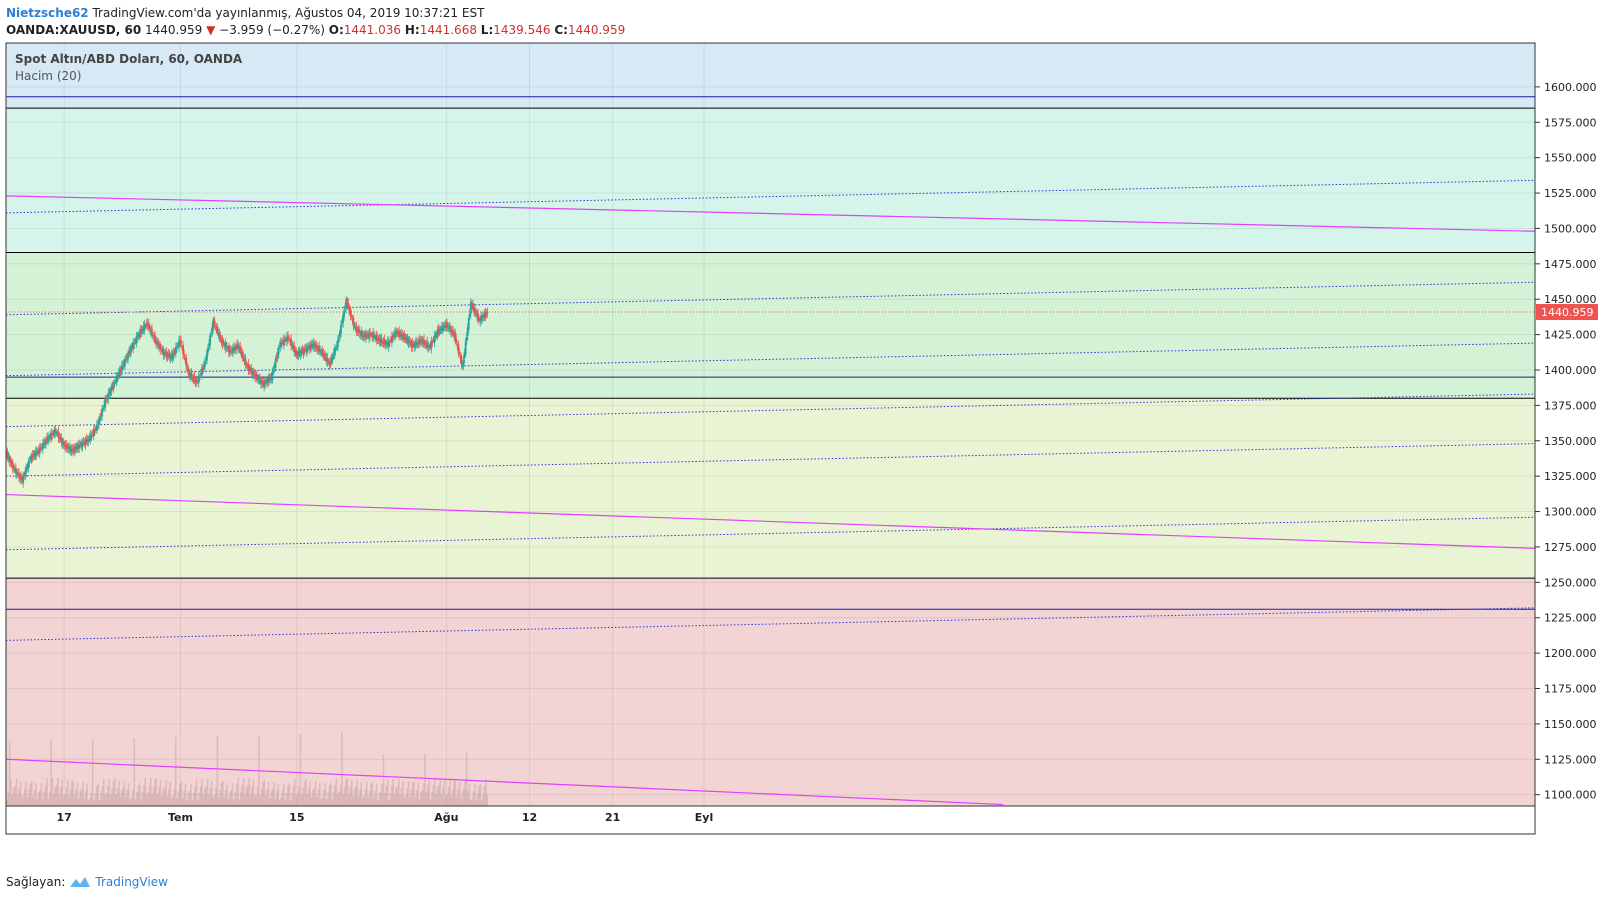 This screenshot has height=898, width=1604. Describe the element at coordinates (47, 13) in the screenshot. I see `author-link: Nietzsche62` at that location.